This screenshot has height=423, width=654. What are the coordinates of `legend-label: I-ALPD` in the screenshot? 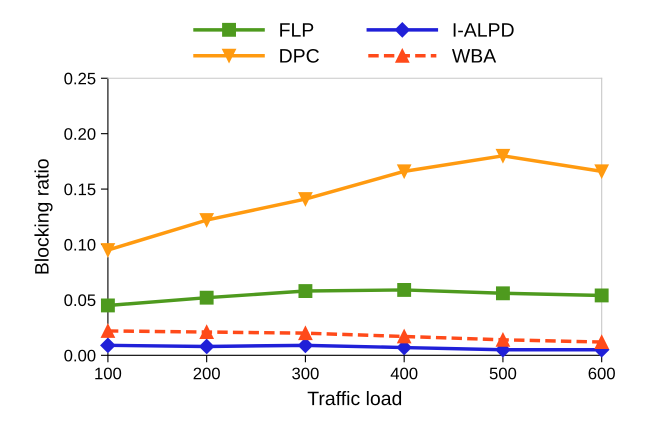 It's located at (484, 30).